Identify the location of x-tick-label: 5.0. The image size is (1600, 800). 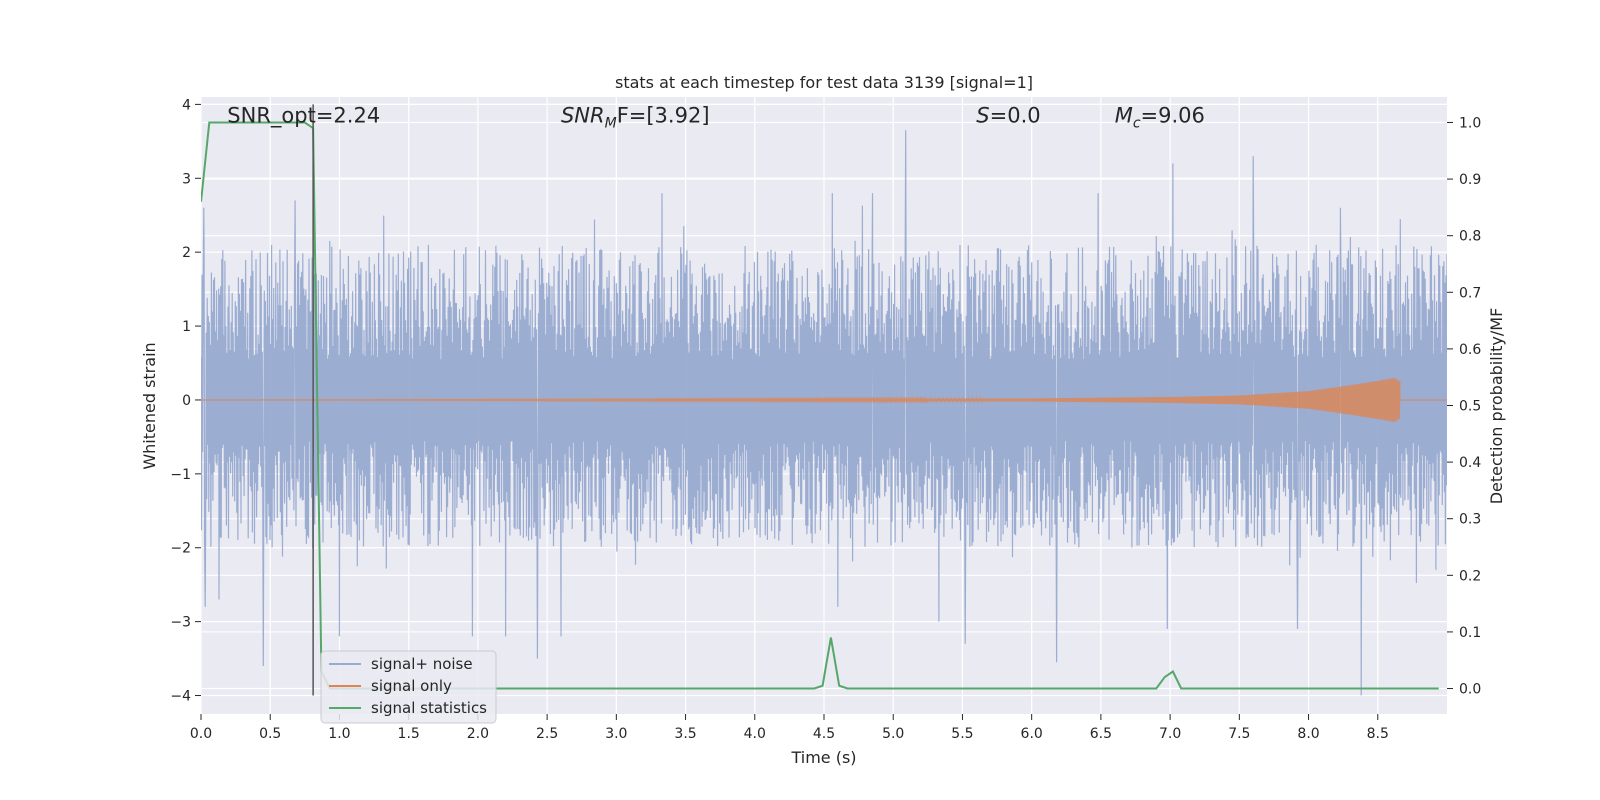
(893, 734).